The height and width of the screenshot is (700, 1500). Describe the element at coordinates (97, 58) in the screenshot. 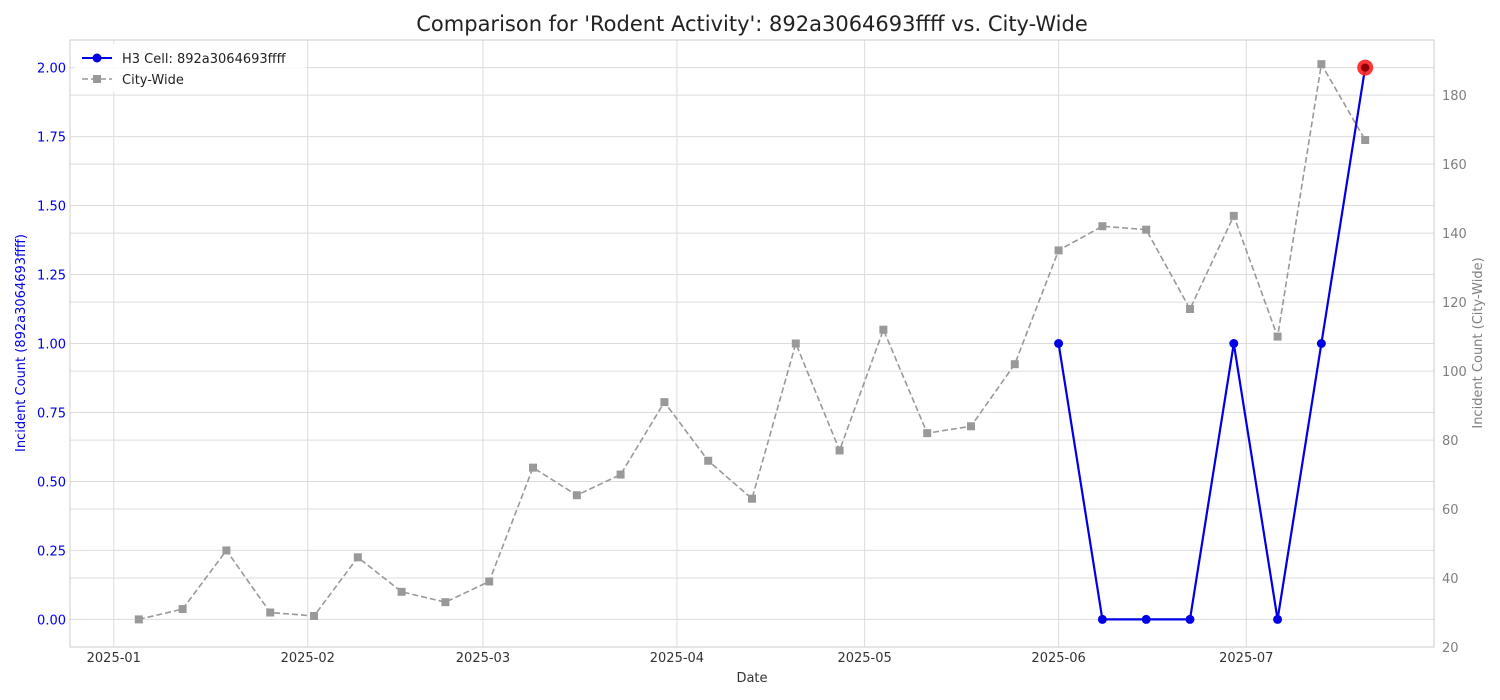

I see `legend-h3-marker` at that location.